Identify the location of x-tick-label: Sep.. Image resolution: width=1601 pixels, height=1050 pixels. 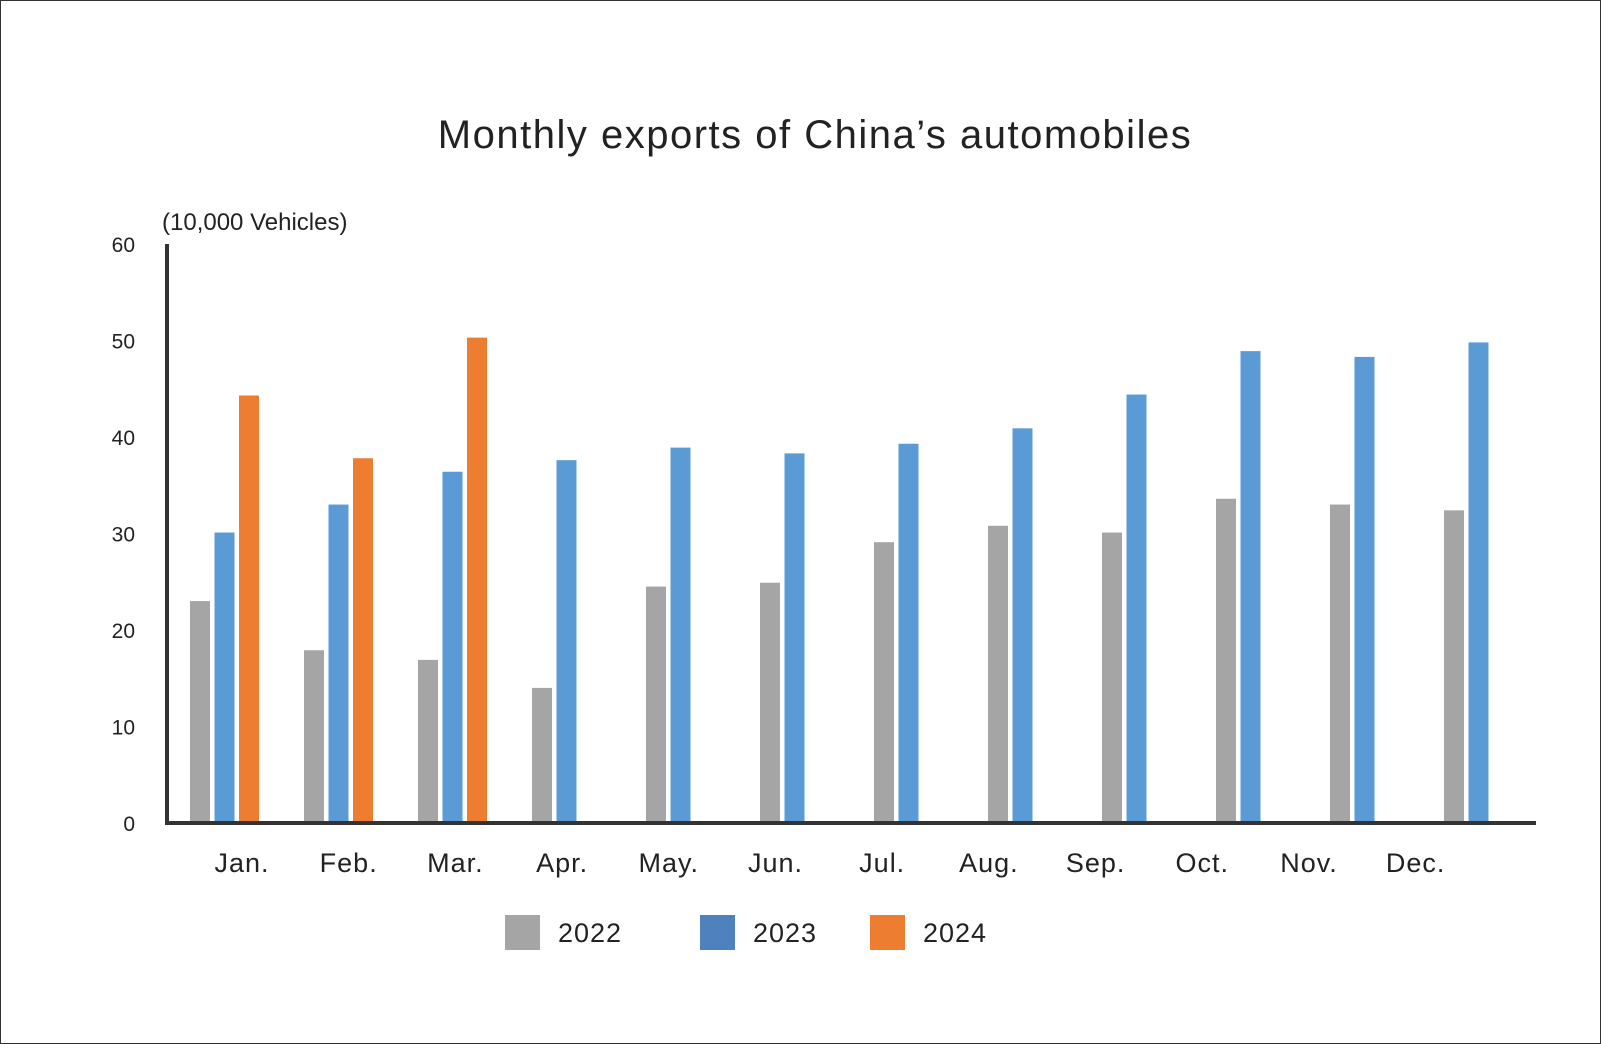
(1096, 863).